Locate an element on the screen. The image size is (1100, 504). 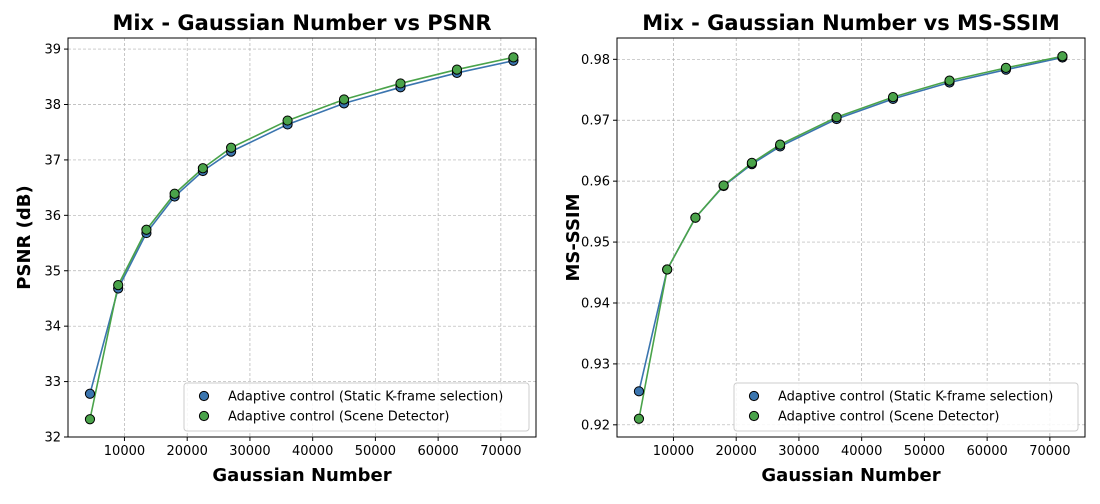
y-tick-label: 35 is located at coordinates (52, 271).